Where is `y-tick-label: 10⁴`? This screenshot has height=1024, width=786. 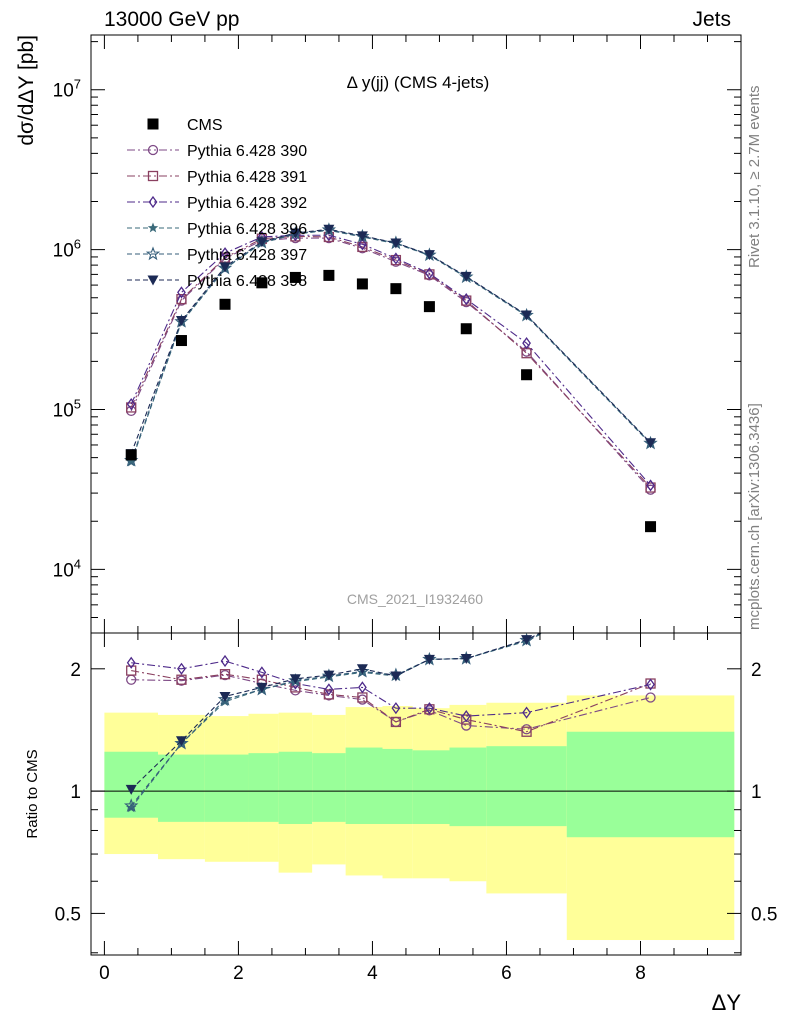
y-tick-label: 10⁴ is located at coordinates (67, 568).